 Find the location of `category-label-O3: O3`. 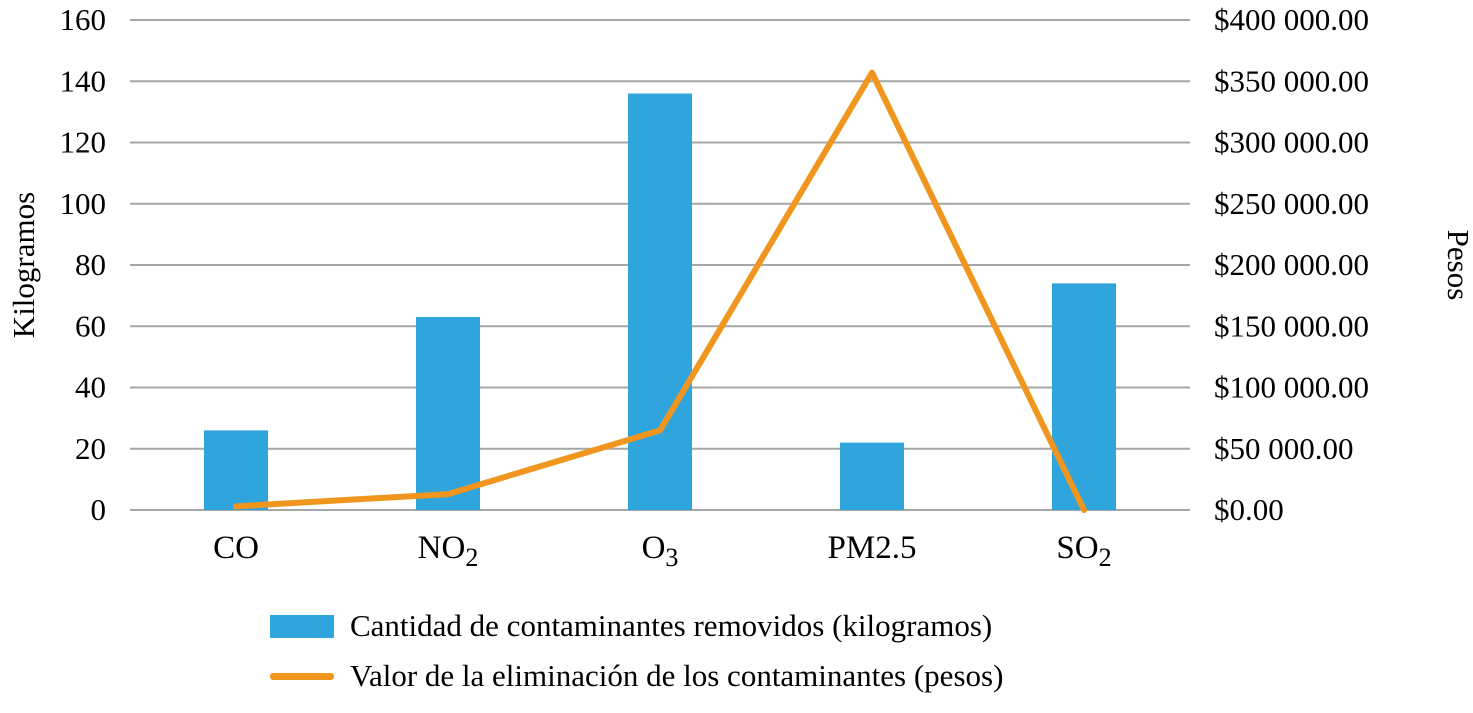

category-label-O3: O3 is located at coordinates (660, 551).